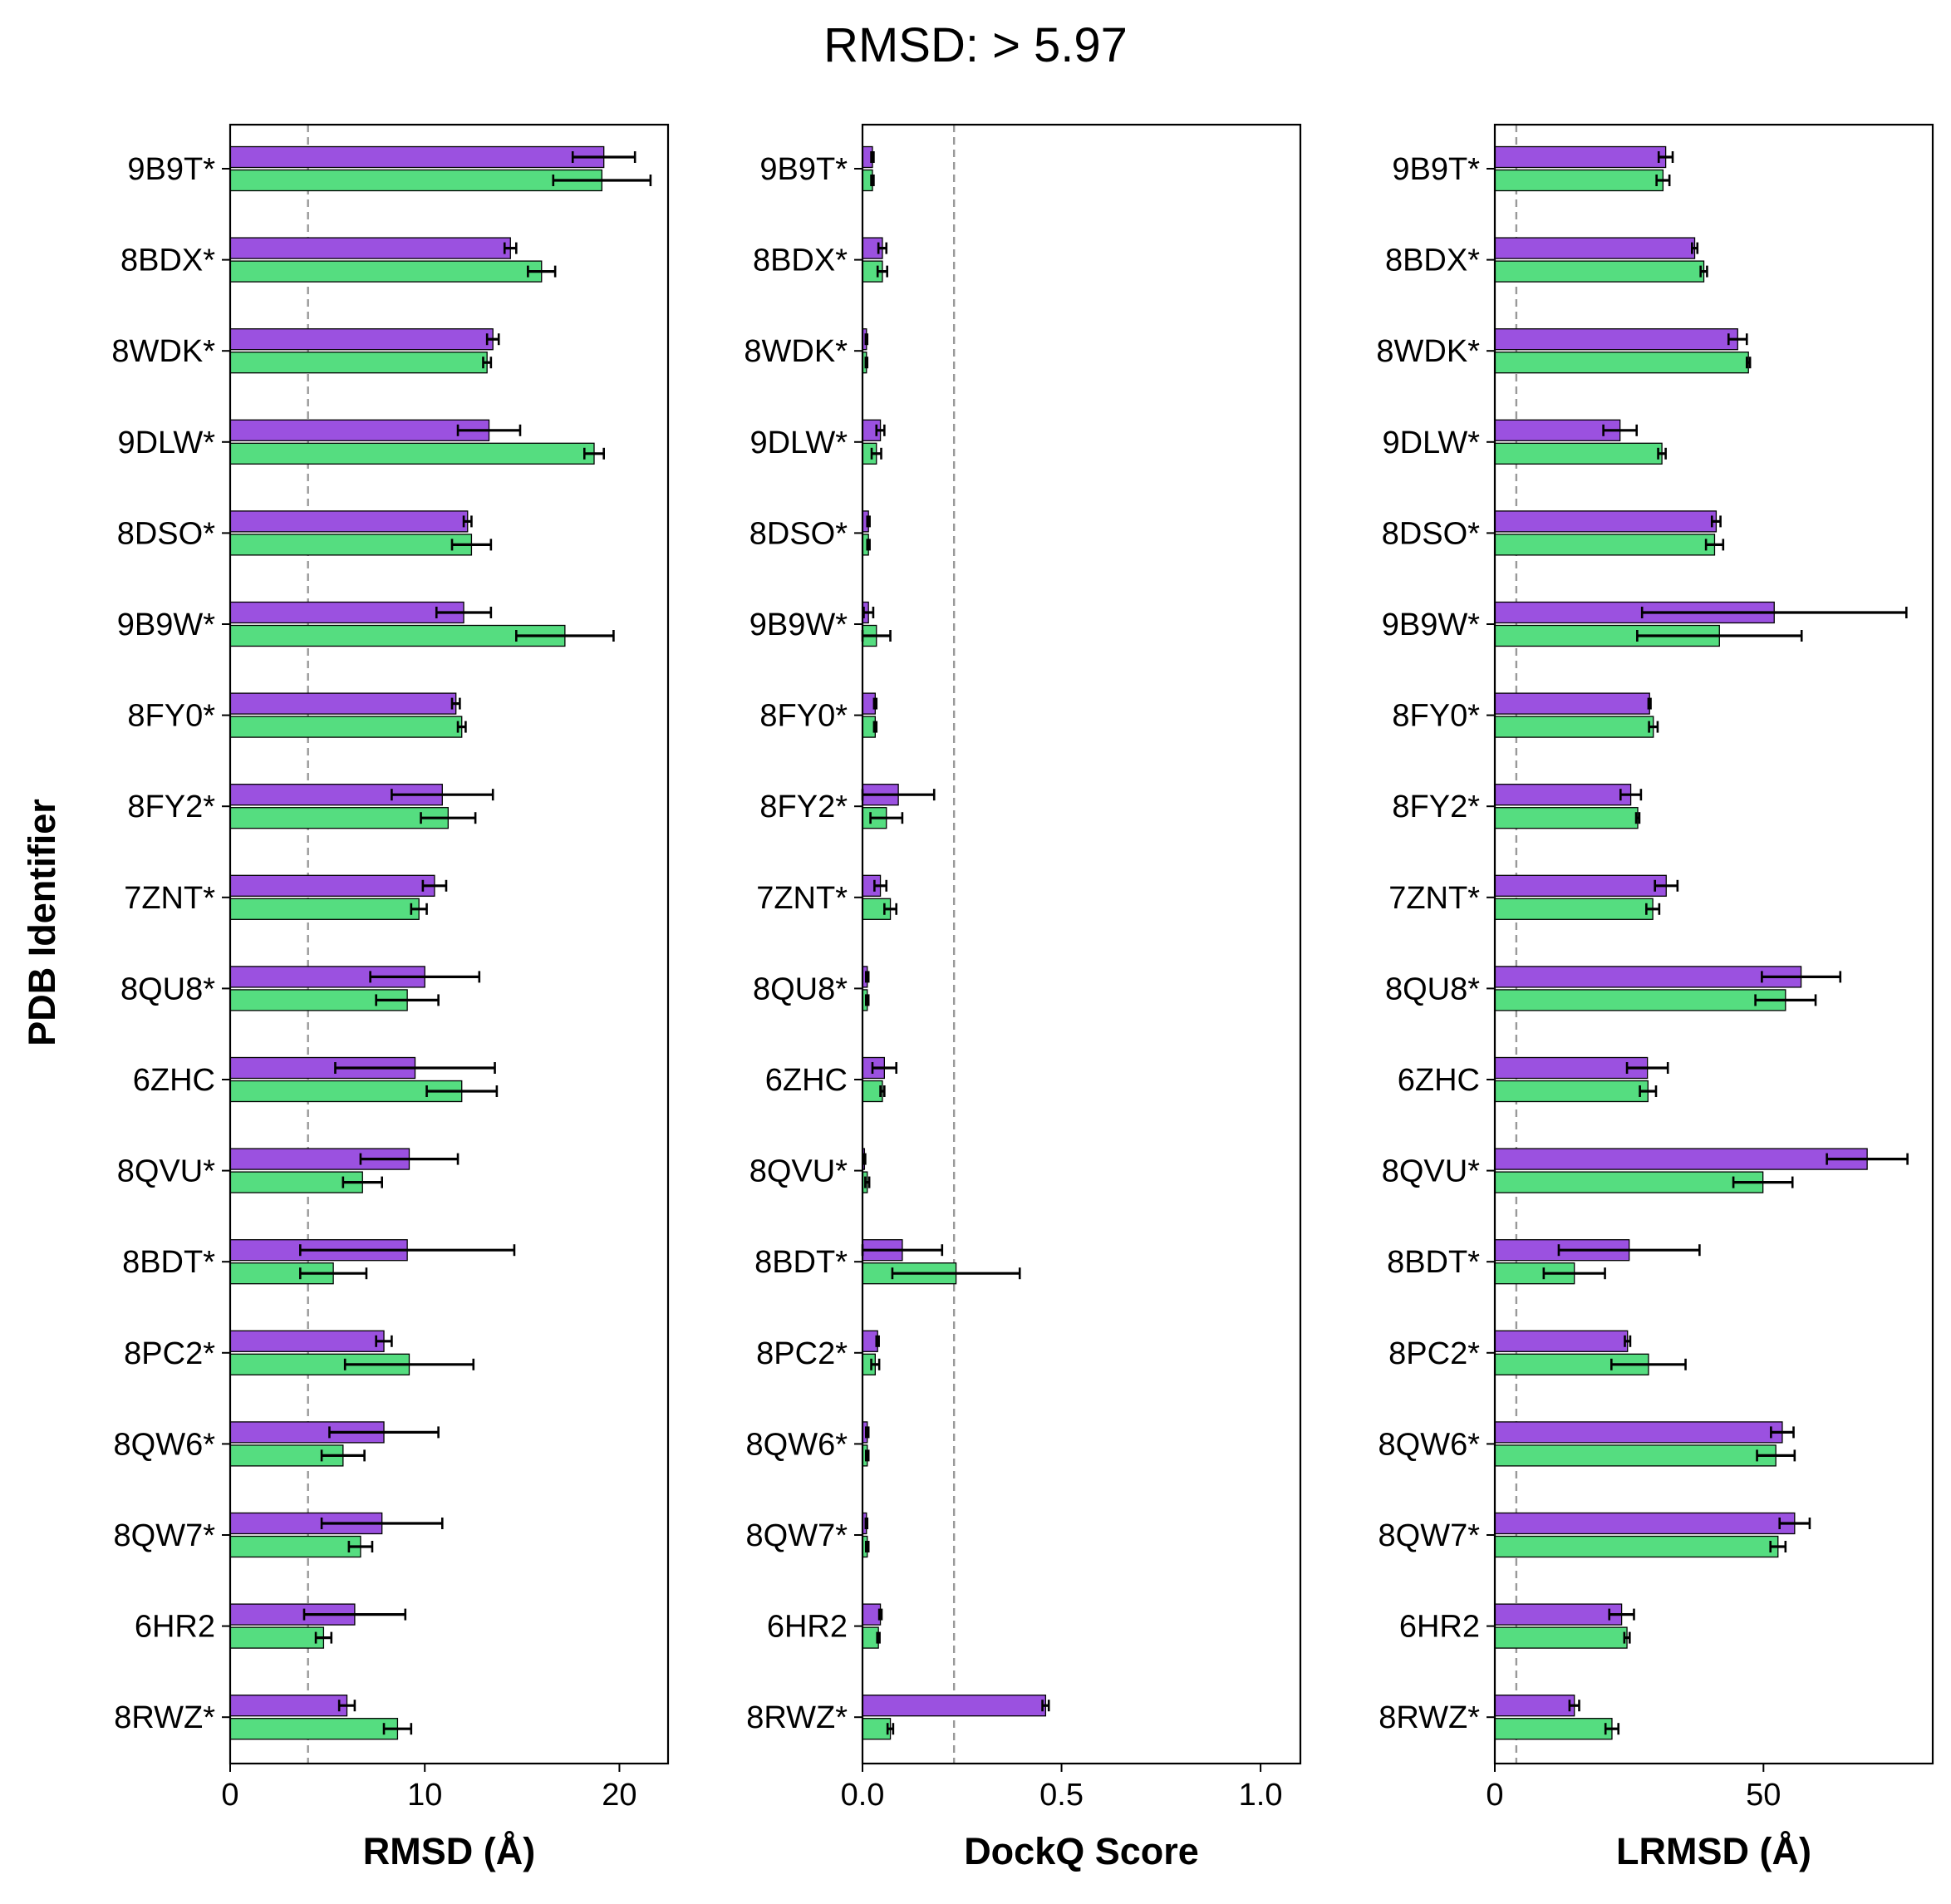 Image resolution: width=1951 pixels, height=1904 pixels. Describe the element at coordinates (863, 1795) in the screenshot. I see `x-tick-label: 0.0` at that location.